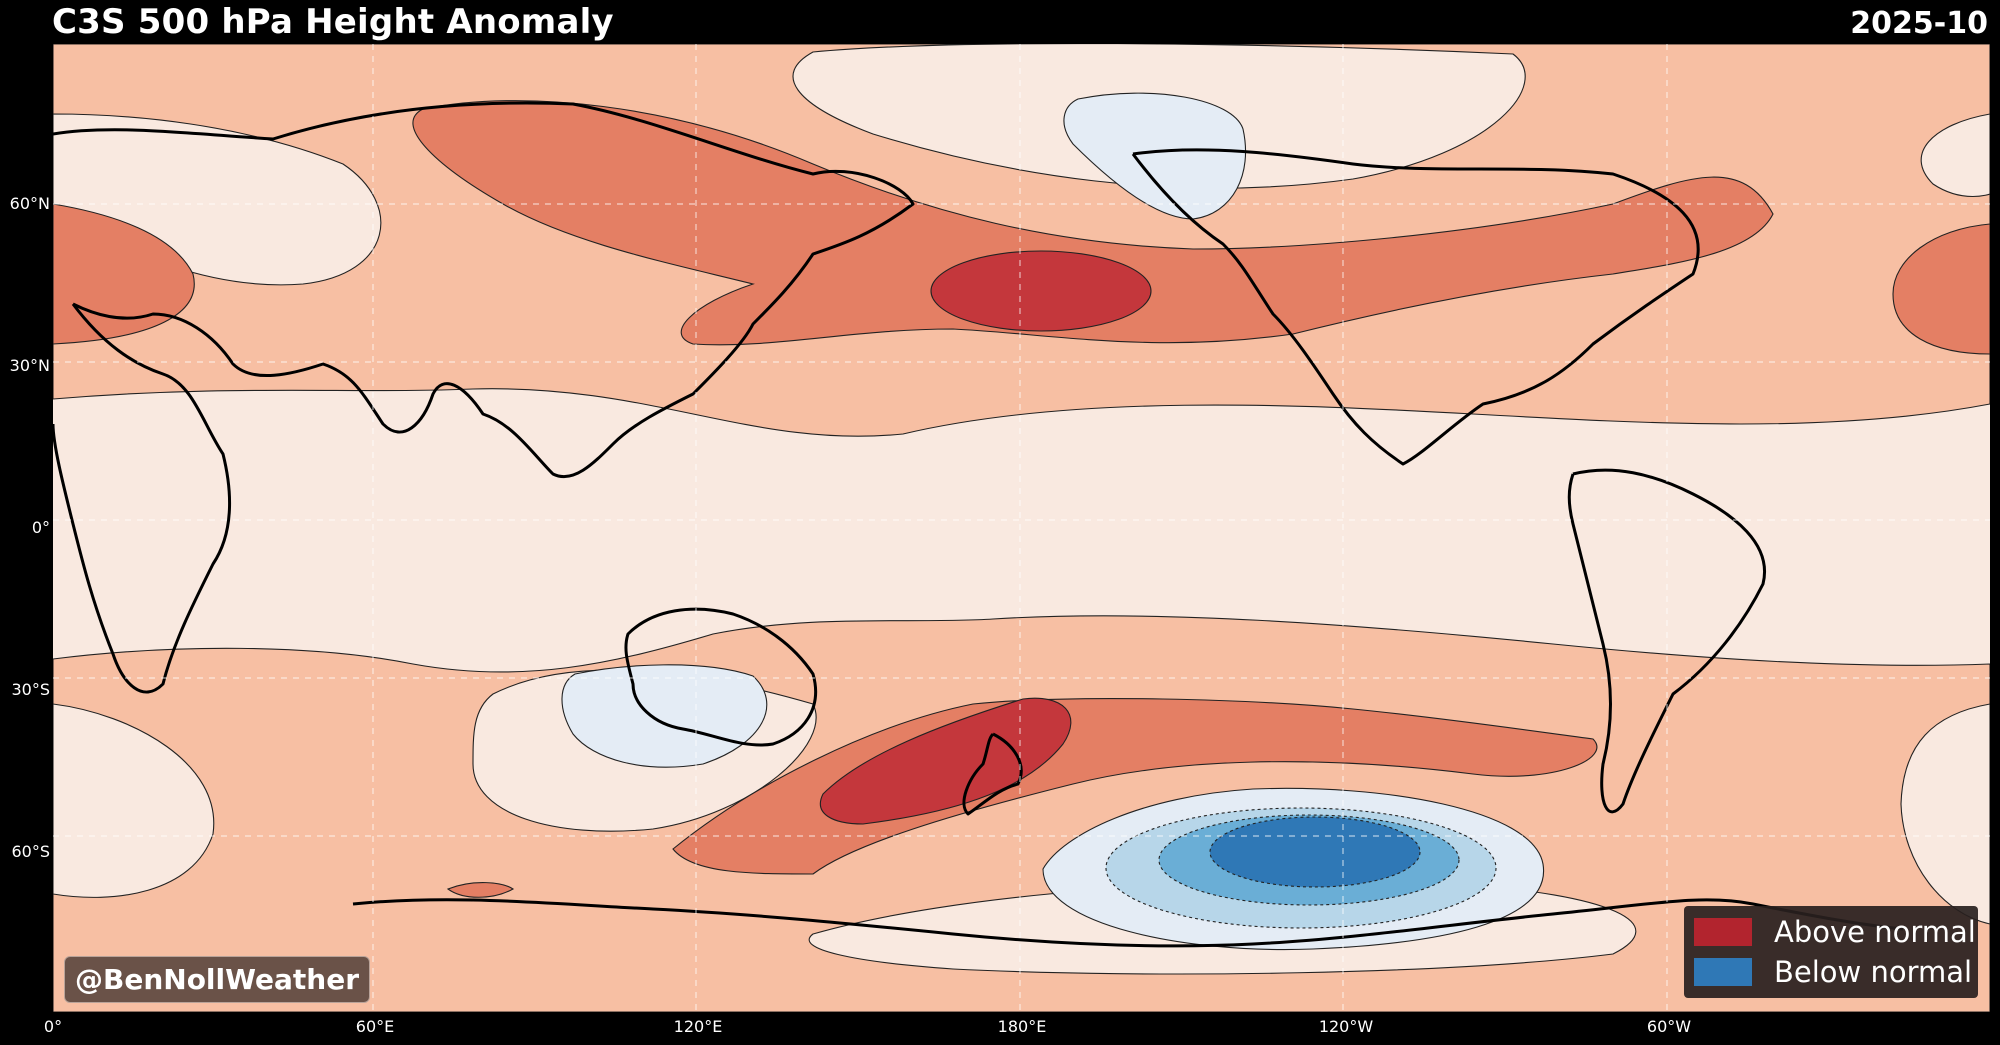 The height and width of the screenshot is (1045, 2000). What do you see at coordinates (1955, 155) in the screenshot?
I see `anomaly-atlantic-light-area` at bounding box center [1955, 155].